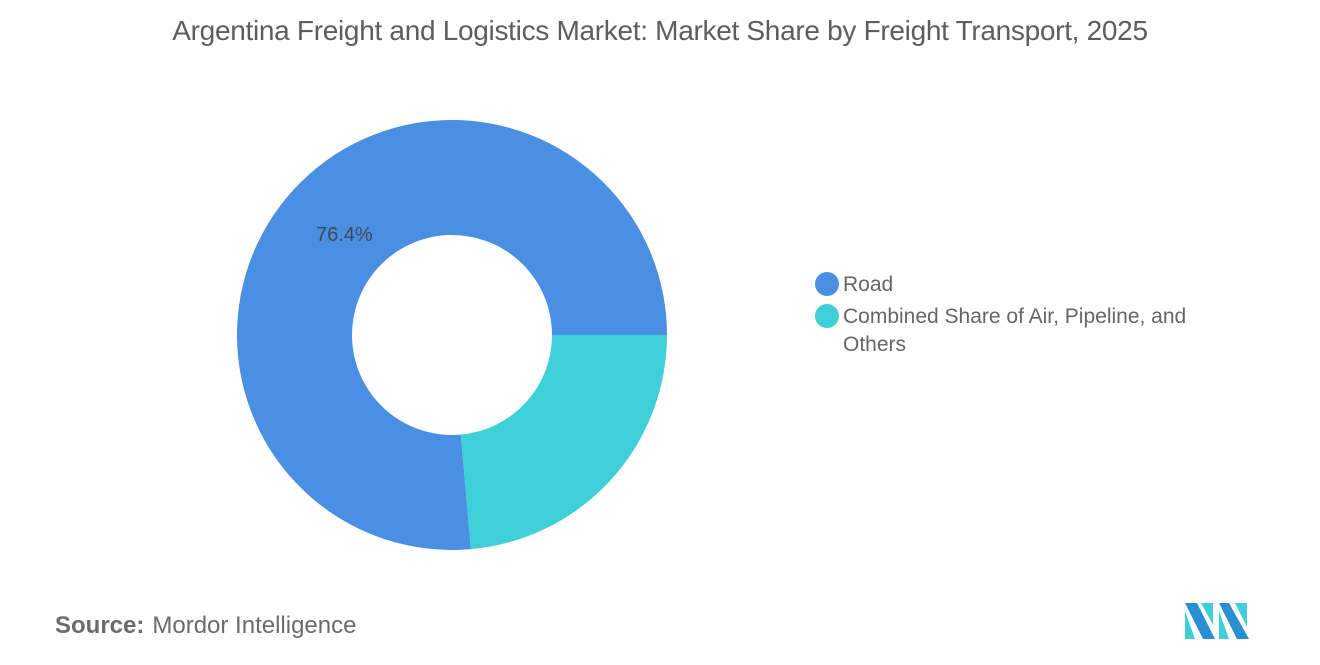 The width and height of the screenshot is (1320, 665). I want to click on source-label: Source:, so click(100, 625).